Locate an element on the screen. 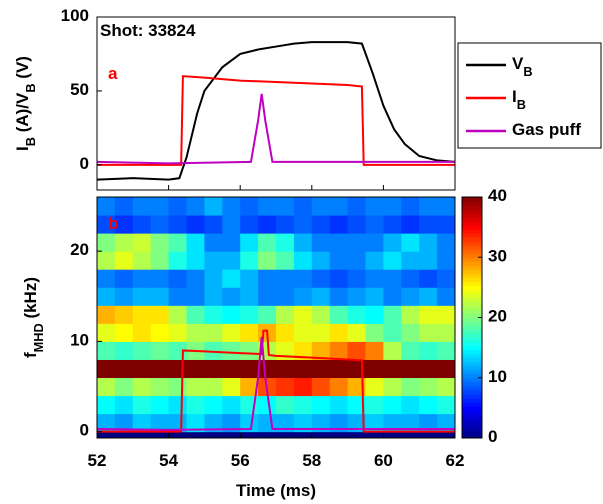 This screenshot has width=603, height=504. x-tick-label: 56 is located at coordinates (240, 460).